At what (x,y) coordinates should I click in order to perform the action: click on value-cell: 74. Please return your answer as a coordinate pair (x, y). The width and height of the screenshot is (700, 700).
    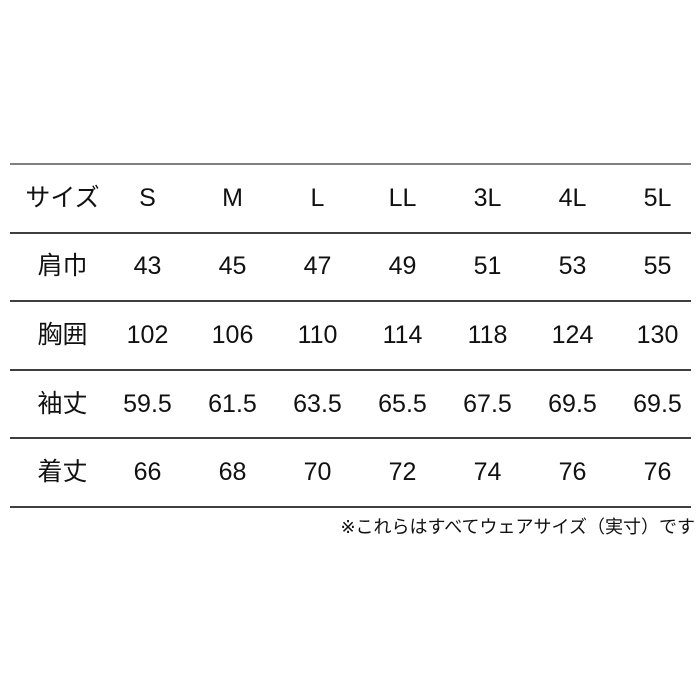
    Looking at the image, I should click on (487, 472).